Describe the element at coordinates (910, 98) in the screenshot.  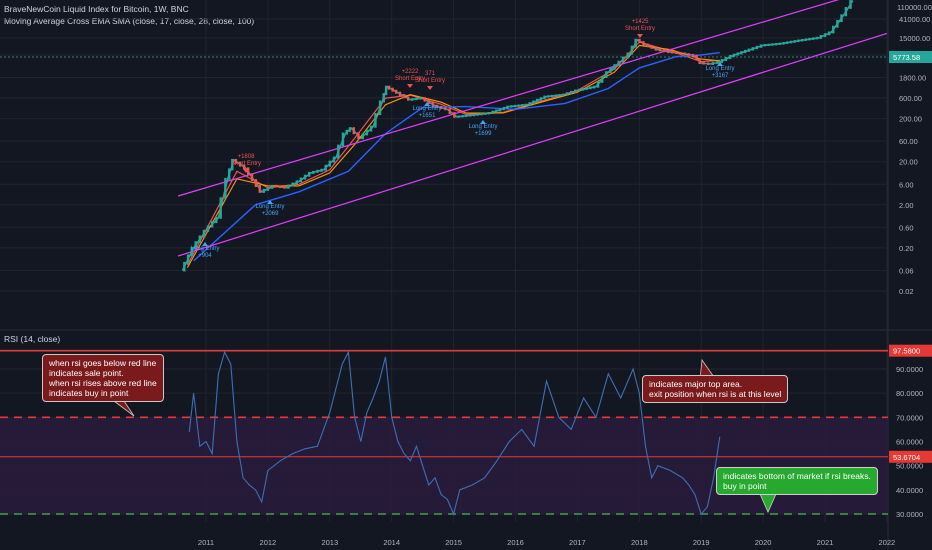
I see `price-tick-label: 600.00` at that location.